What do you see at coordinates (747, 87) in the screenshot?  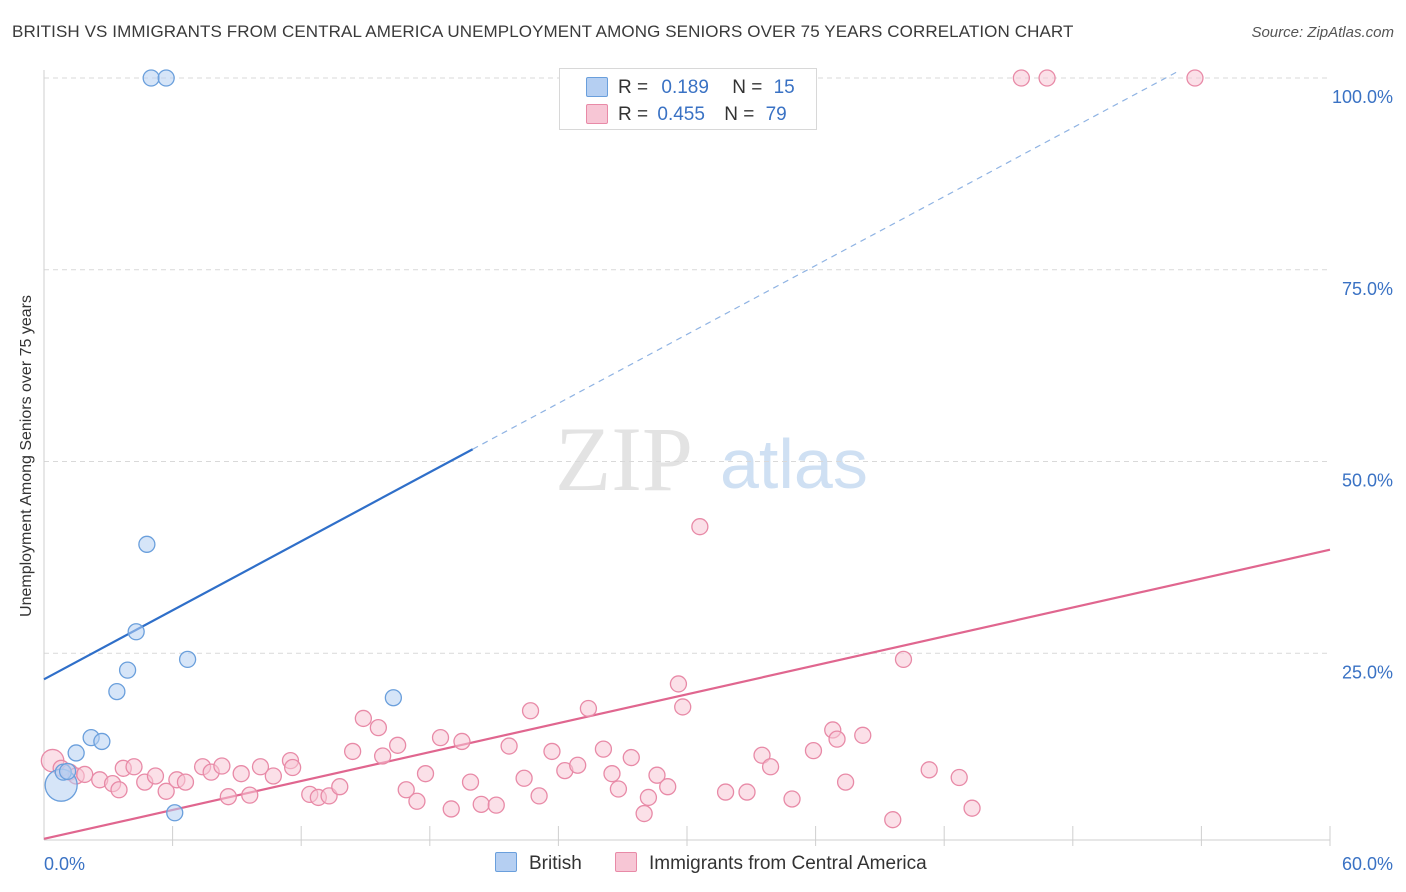 I see `british-n-label: N =` at bounding box center [747, 87].